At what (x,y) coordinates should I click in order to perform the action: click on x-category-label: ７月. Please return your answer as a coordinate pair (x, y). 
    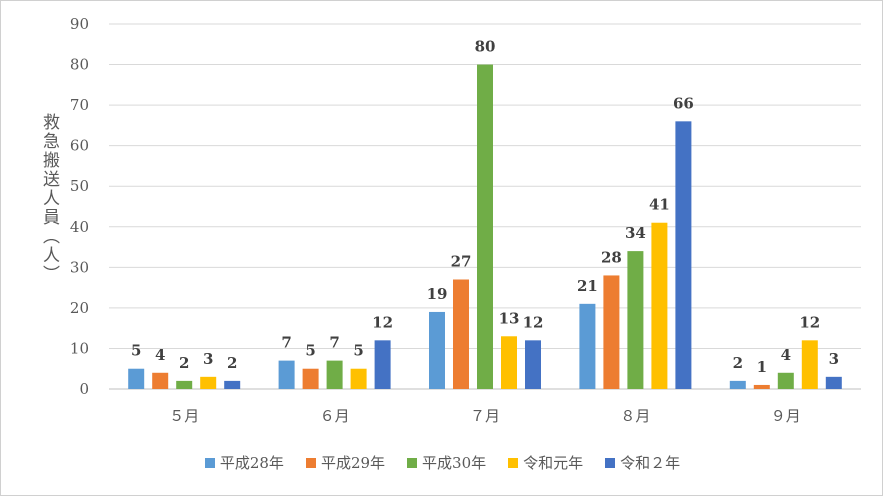
    Looking at the image, I should click on (485, 416).